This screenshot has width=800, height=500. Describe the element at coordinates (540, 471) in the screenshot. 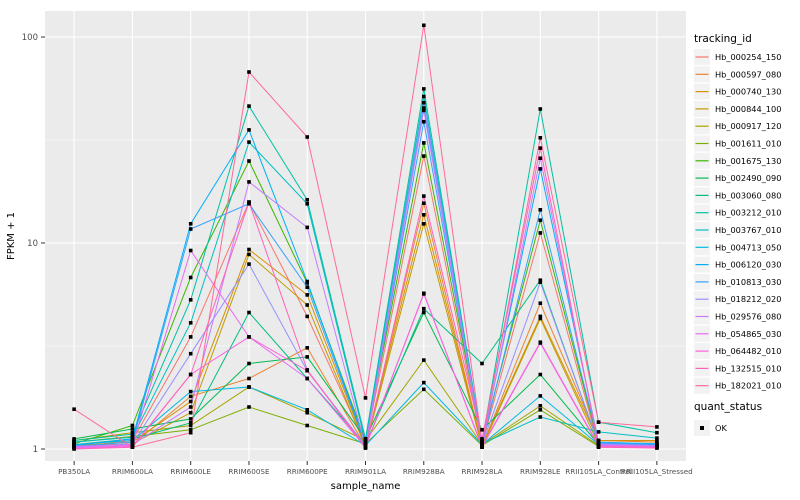

I see `x-tick-label: RRIM928LE` at that location.